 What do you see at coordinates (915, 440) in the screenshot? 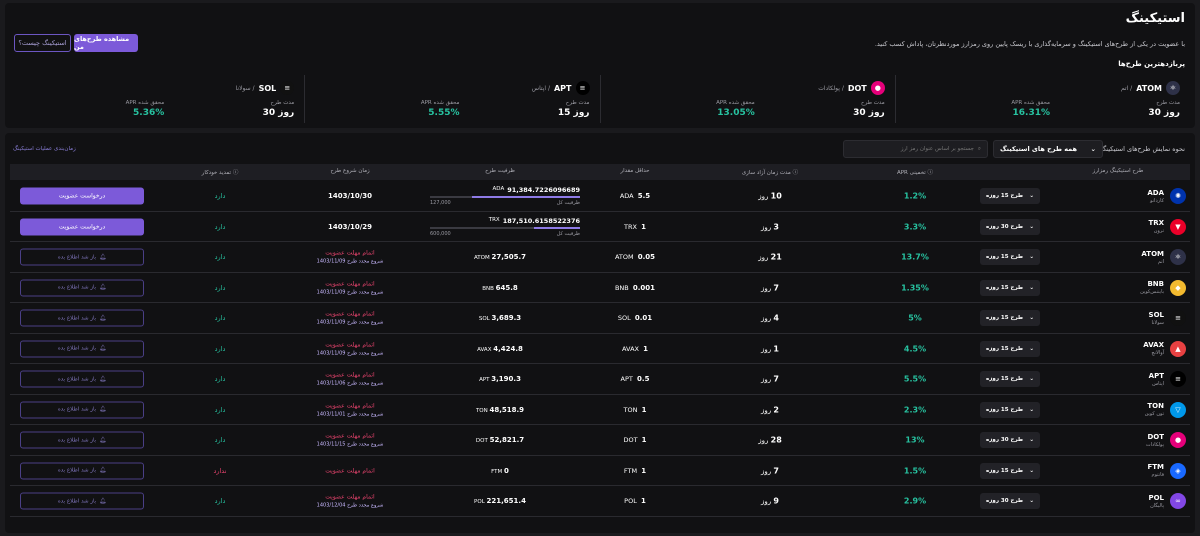
I see `apr-value: 13%` at bounding box center [915, 440].